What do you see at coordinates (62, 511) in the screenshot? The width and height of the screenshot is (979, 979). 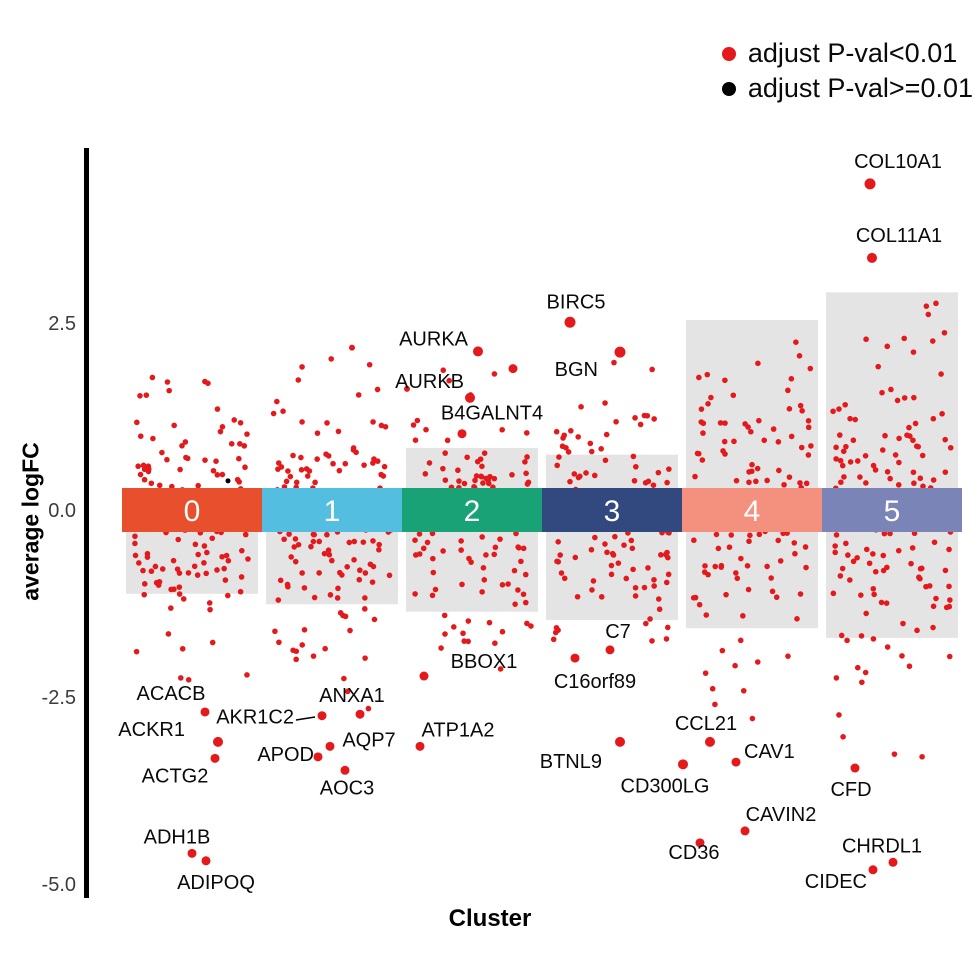 I see `y-tick-label: 0.0` at bounding box center [62, 511].